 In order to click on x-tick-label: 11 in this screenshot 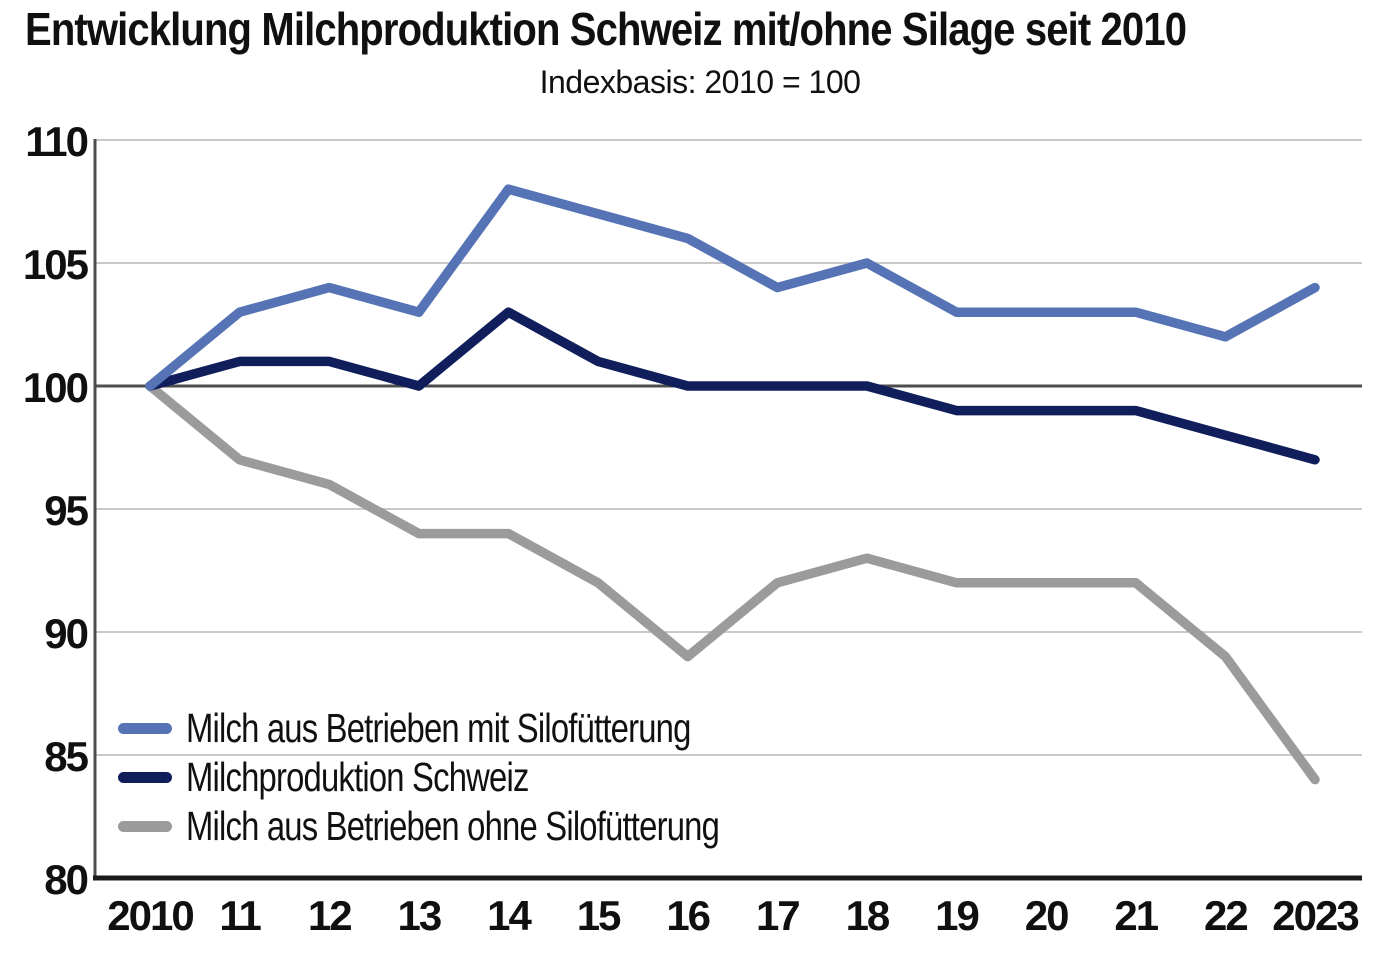, I will do `click(240, 915)`.